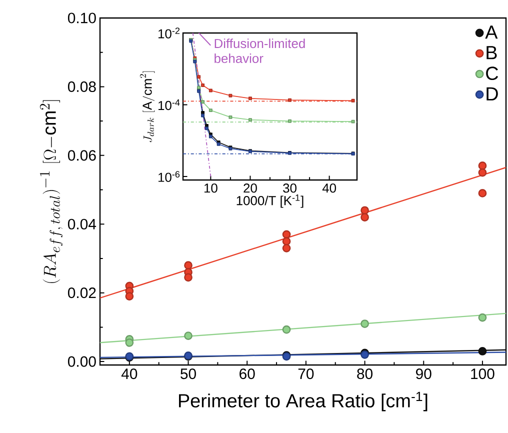 The width and height of the screenshot is (508, 433). What do you see at coordinates (82, 86) in the screenshot?
I see `y-tick-label: 0.08` at bounding box center [82, 86].